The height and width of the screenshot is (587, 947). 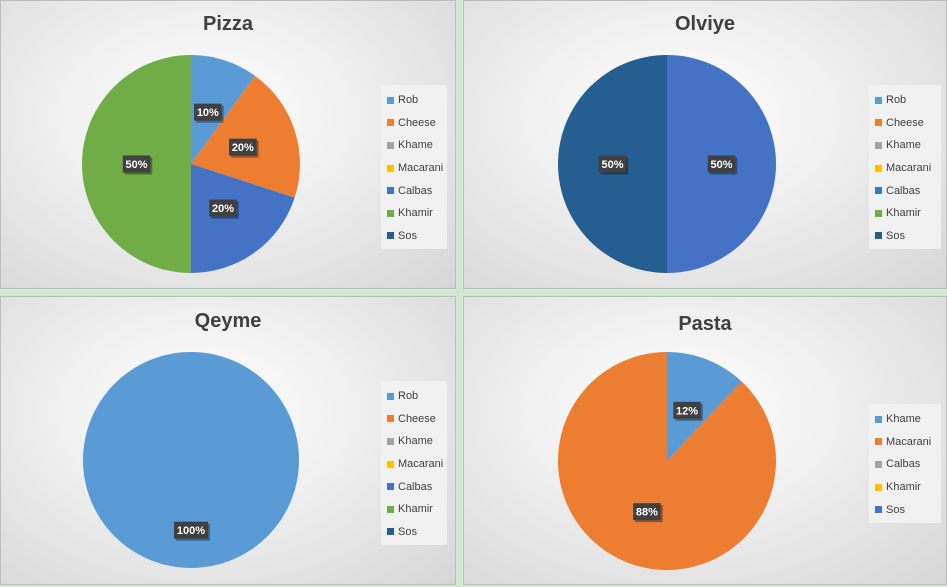 I want to click on legend: Khame Macarani Calbas Khamir Sos, so click(x=905, y=463).